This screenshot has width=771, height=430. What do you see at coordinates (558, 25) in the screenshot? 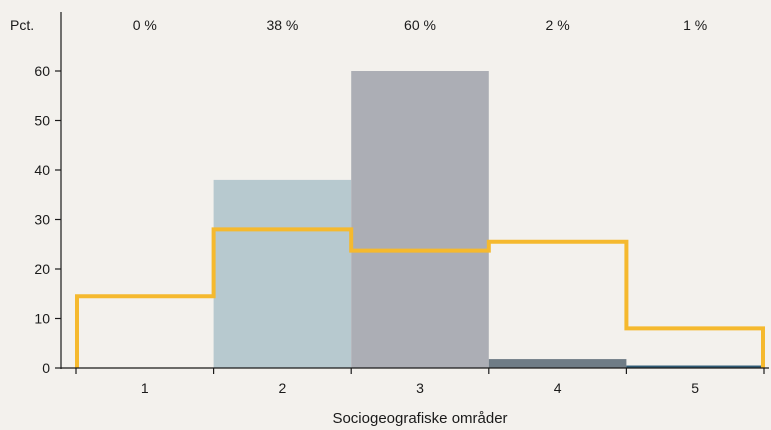
I see `top-label-4: 2 %` at bounding box center [558, 25].